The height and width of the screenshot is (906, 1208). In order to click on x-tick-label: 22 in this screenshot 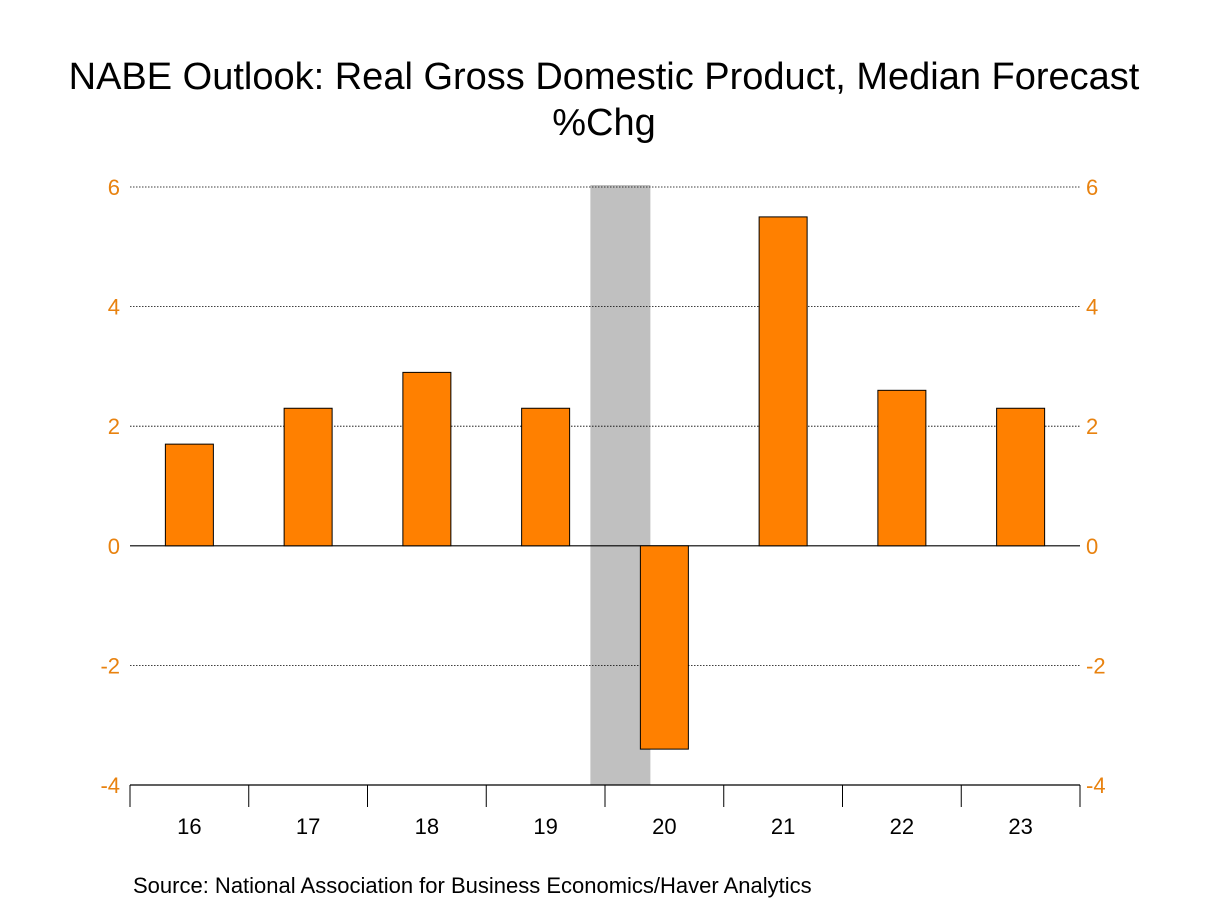, I will do `click(902, 826)`.